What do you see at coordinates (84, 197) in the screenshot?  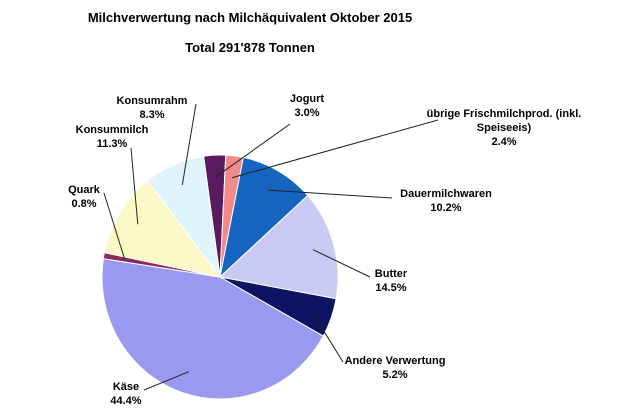 I see `slice-label: Quark 0.8%` at bounding box center [84, 197].